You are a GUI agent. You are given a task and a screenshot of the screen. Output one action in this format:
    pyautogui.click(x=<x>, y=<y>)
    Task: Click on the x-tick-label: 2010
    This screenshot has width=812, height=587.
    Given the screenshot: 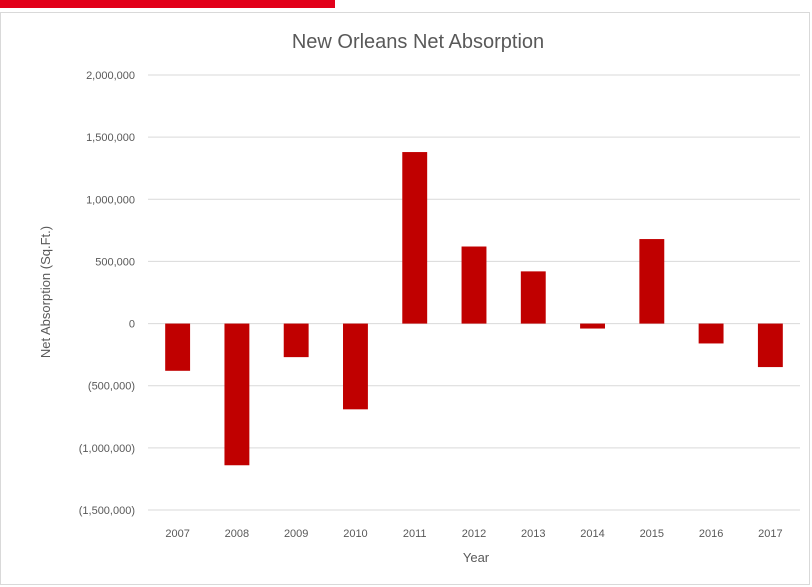 What is the action you would take?
    pyautogui.click(x=355, y=534)
    